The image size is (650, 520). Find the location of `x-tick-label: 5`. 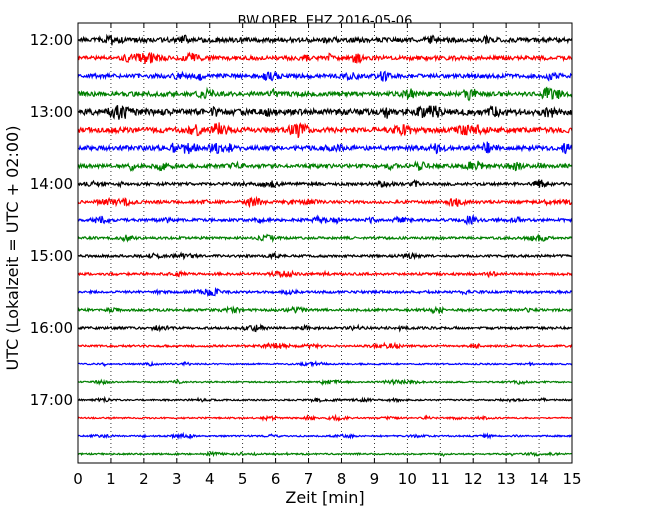

x-tick-label: 5 is located at coordinates (243, 479).